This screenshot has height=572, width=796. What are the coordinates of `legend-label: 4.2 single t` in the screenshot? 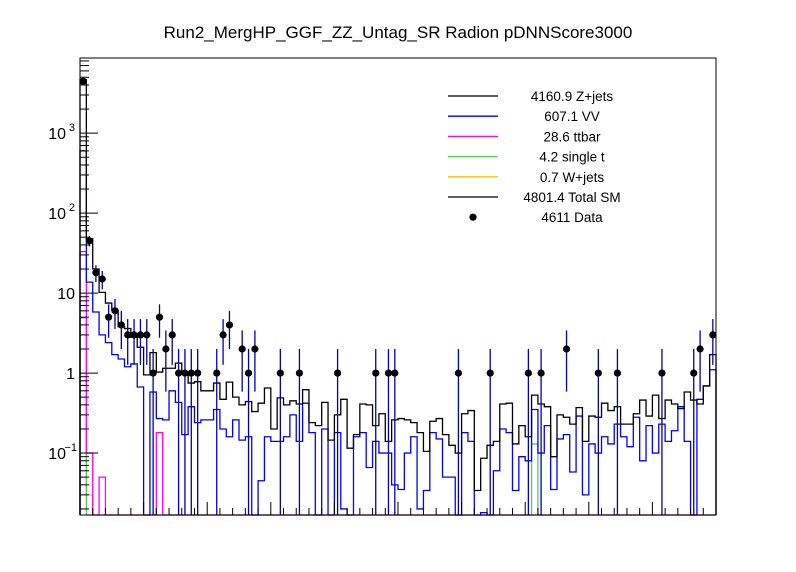 It's located at (572, 157).